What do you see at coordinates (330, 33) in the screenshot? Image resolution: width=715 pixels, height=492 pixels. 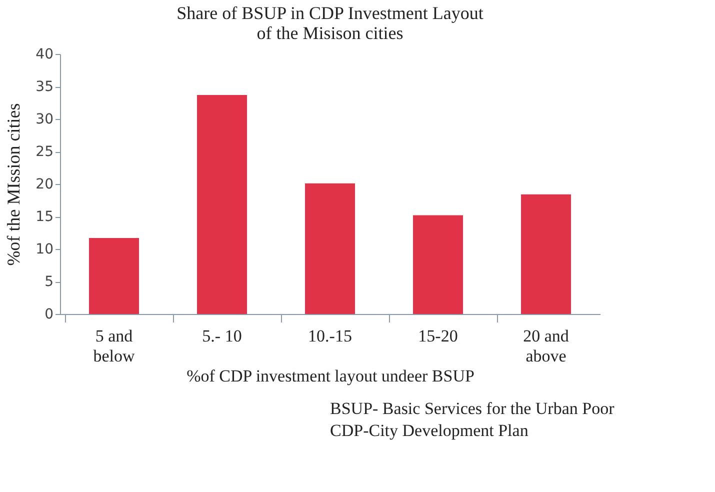 I see `text: of the Misison cities` at bounding box center [330, 33].